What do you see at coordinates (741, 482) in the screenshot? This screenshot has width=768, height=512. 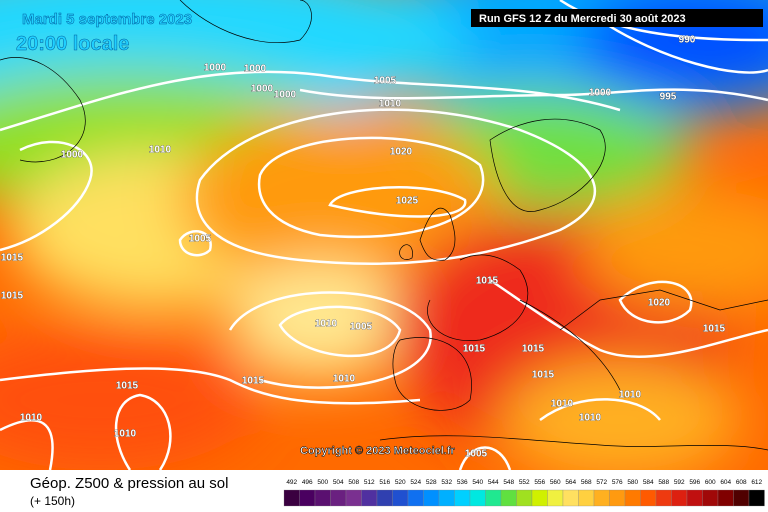 I see `legend-tick-label: 608` at bounding box center [741, 482].